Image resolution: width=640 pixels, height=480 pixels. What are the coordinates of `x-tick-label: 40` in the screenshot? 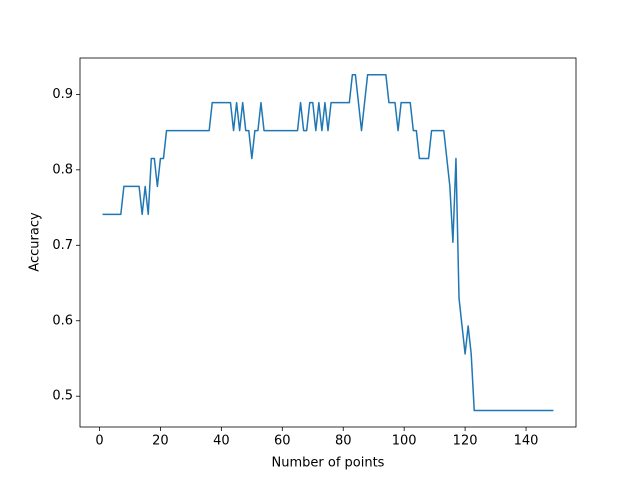 It's located at (221, 441).